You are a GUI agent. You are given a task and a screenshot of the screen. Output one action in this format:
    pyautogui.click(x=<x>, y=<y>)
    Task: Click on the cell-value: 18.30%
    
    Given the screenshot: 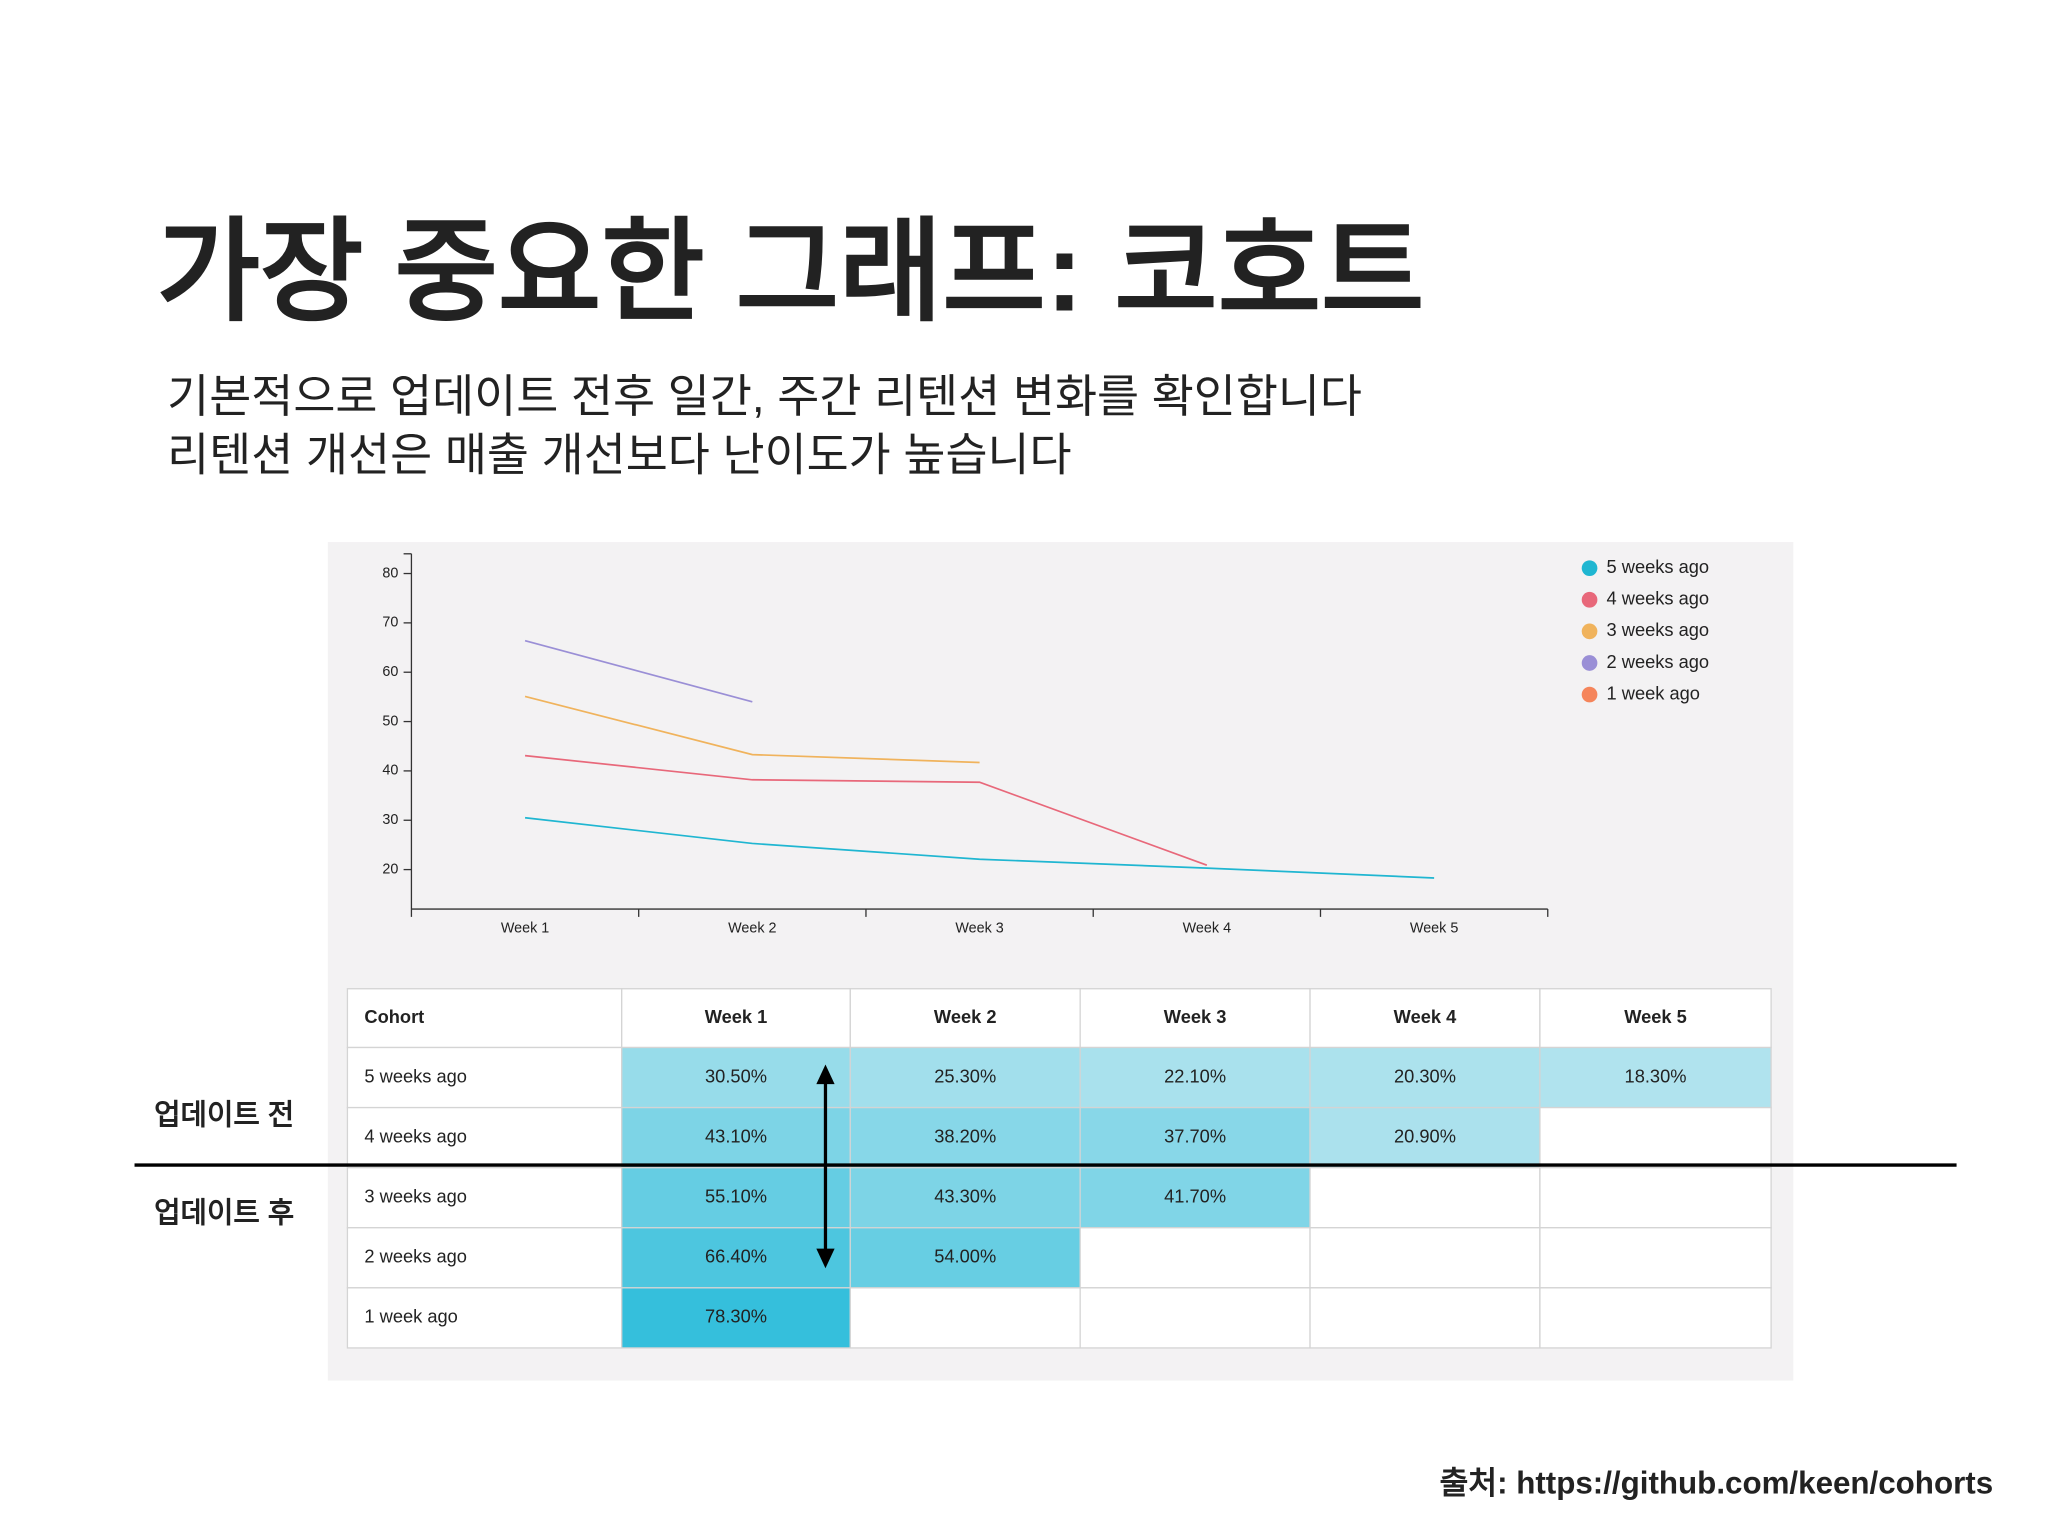 What is the action you would take?
    pyautogui.click(x=1656, y=1075)
    